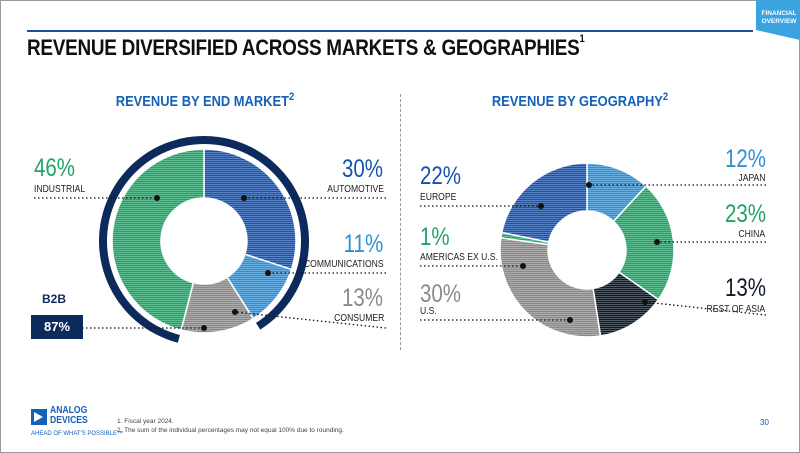  I want to click on column-divider, so click(400, 222).